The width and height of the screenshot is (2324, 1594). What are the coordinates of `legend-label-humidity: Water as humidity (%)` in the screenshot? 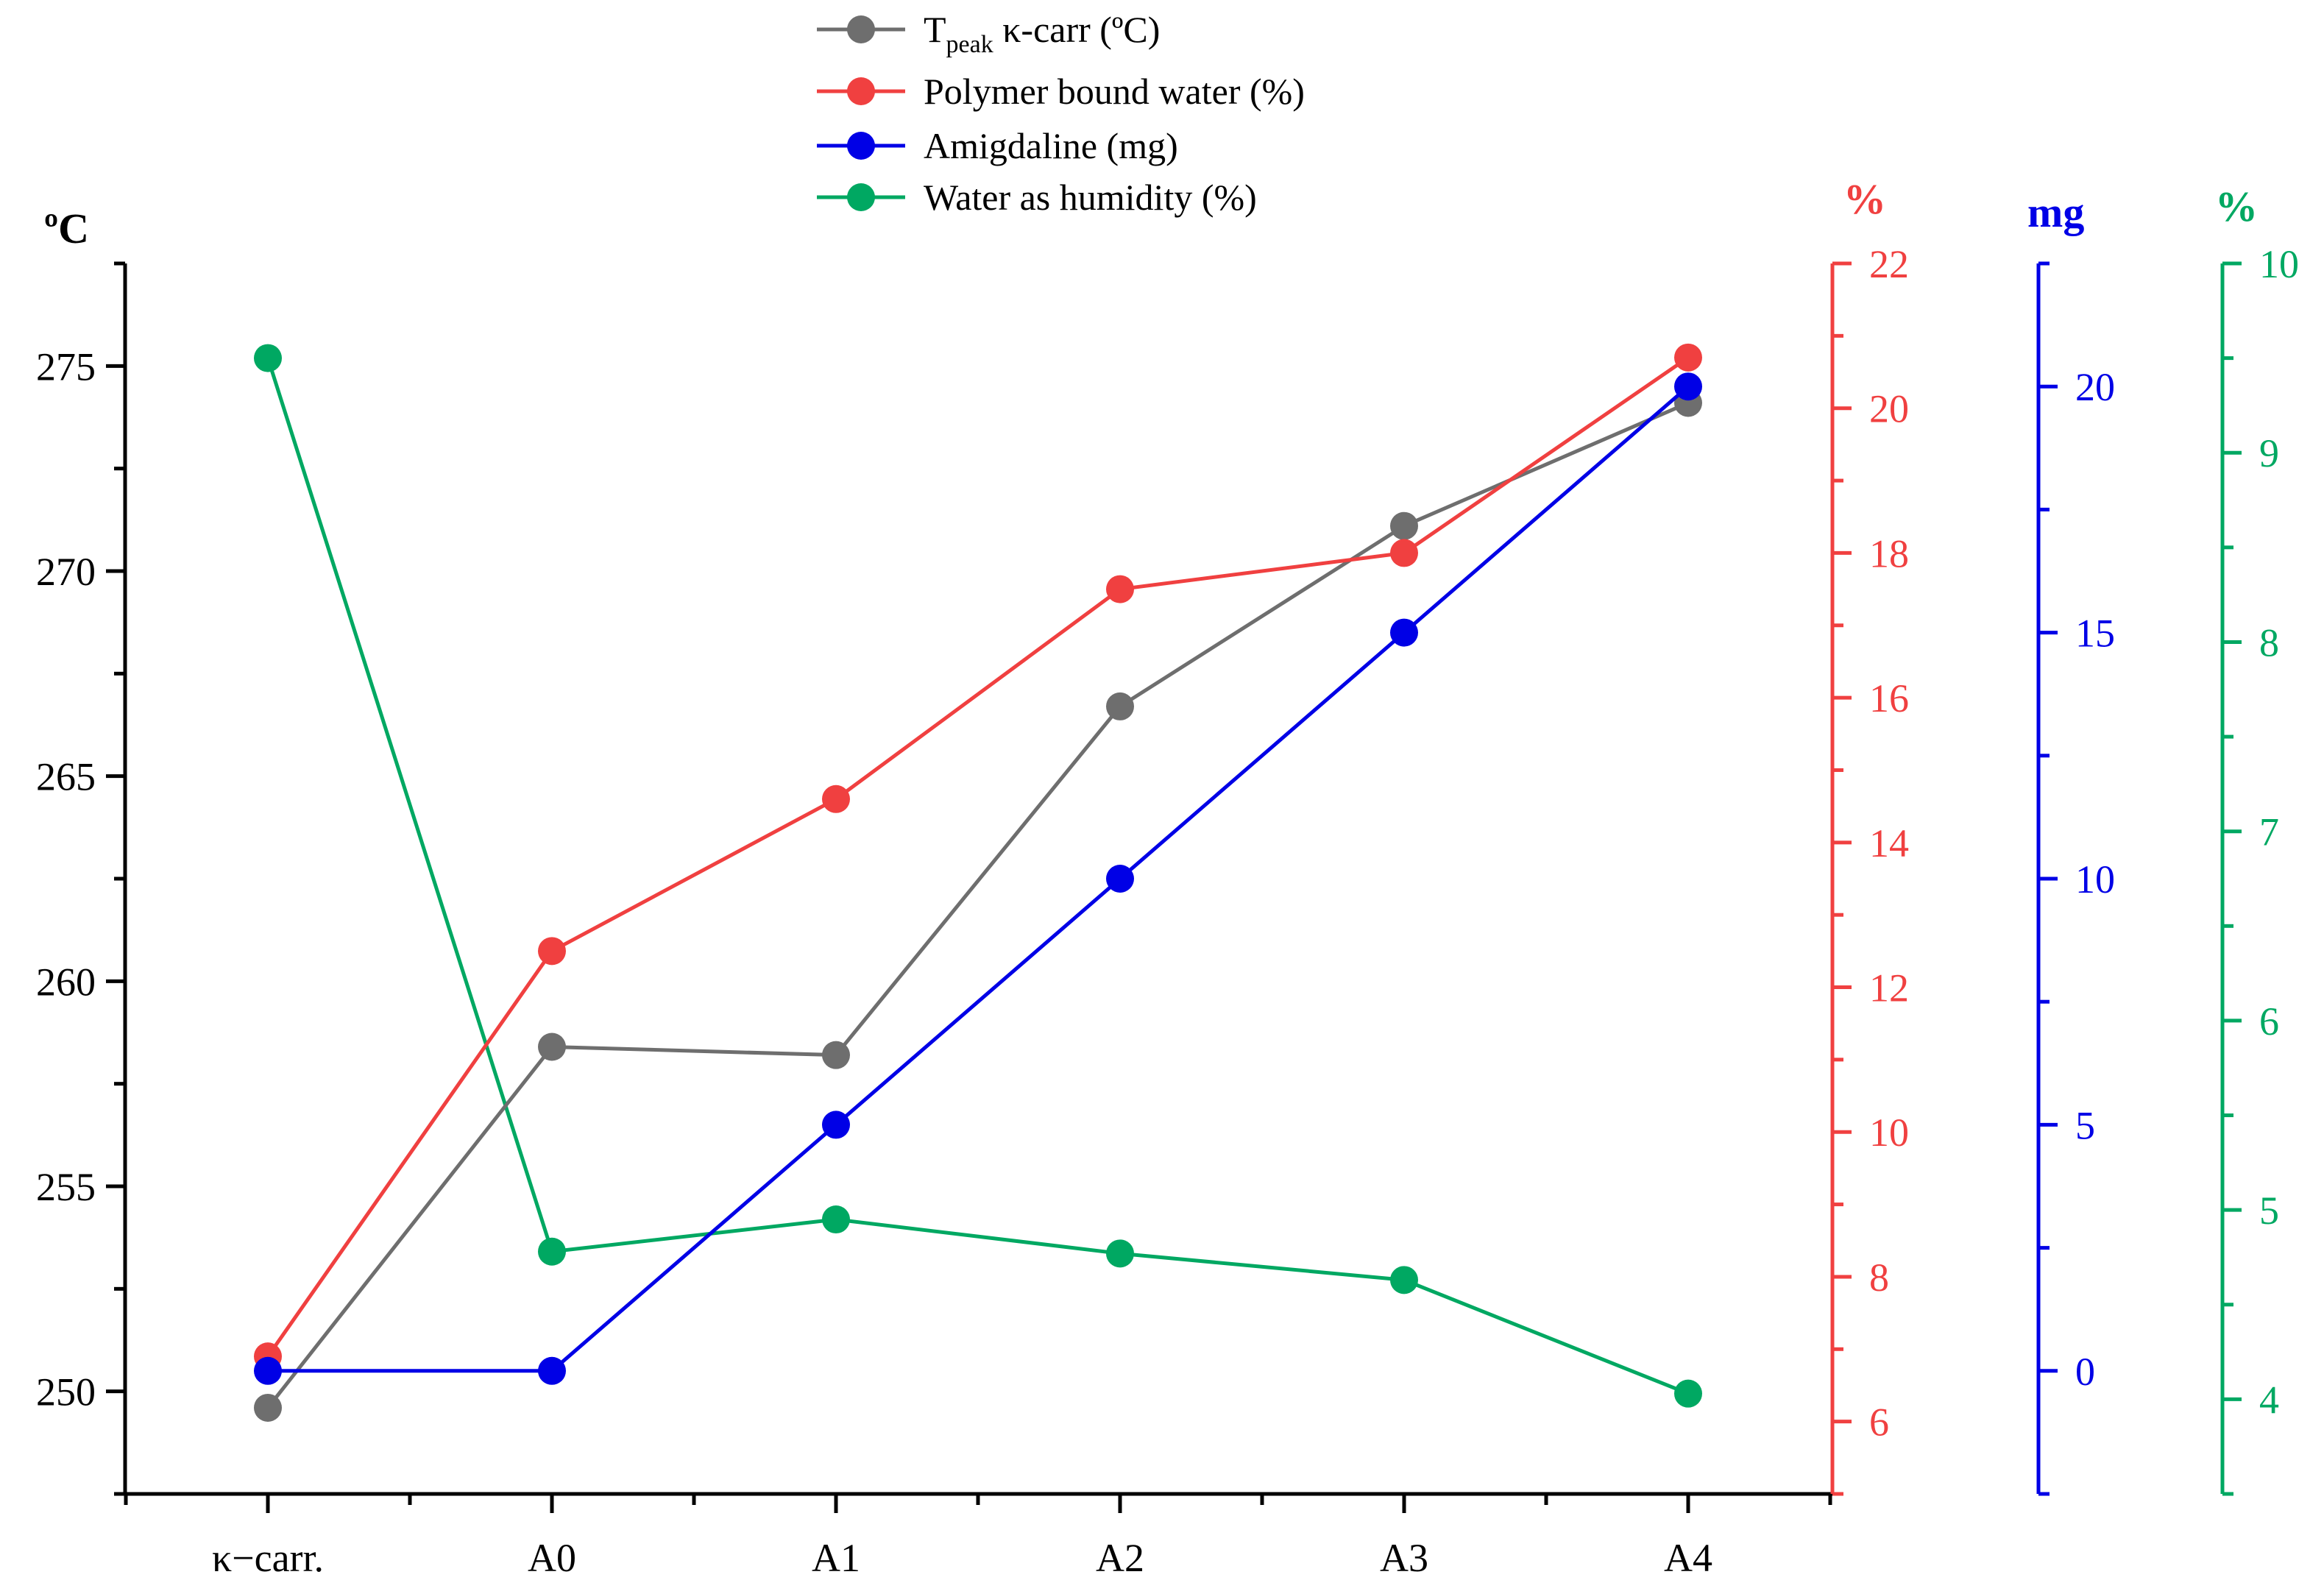 It's located at (1090, 197).